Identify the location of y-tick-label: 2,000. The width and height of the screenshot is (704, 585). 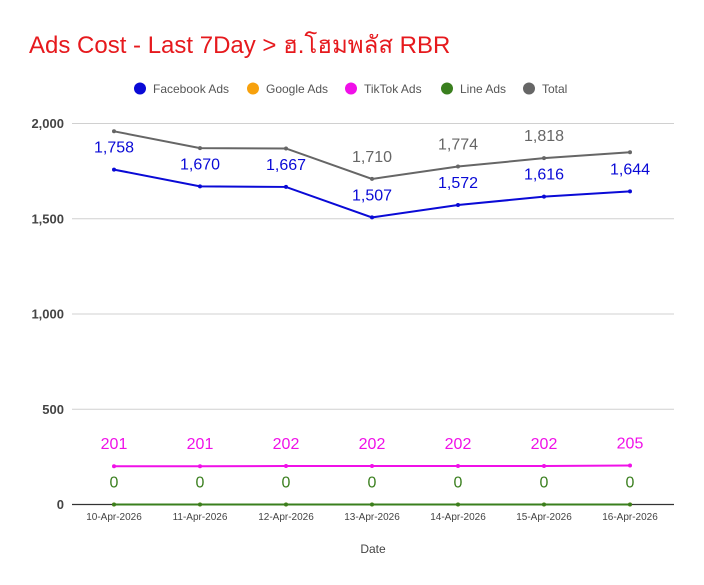
(47, 123).